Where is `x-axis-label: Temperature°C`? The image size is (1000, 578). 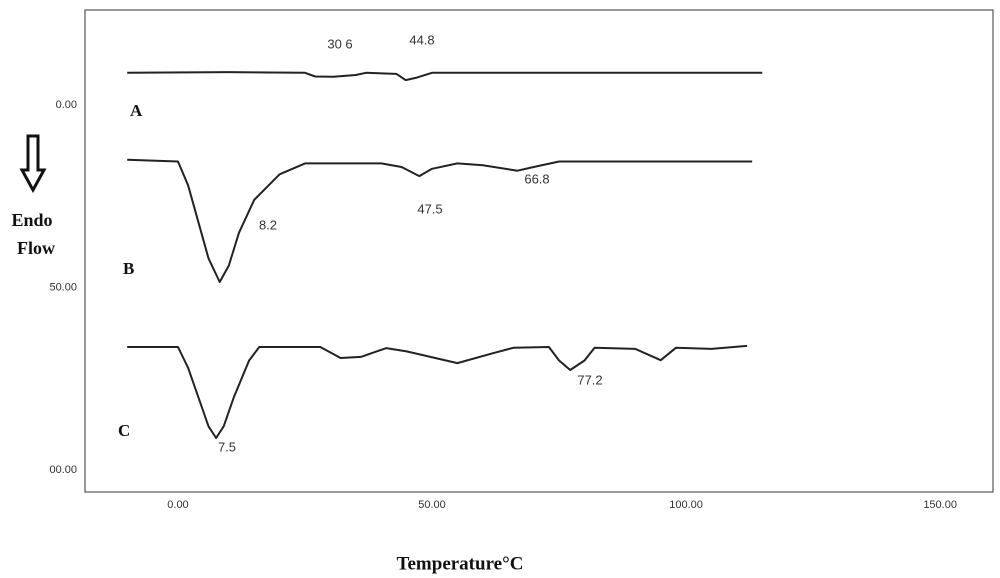 x-axis-label: Temperature°C is located at coordinates (460, 563).